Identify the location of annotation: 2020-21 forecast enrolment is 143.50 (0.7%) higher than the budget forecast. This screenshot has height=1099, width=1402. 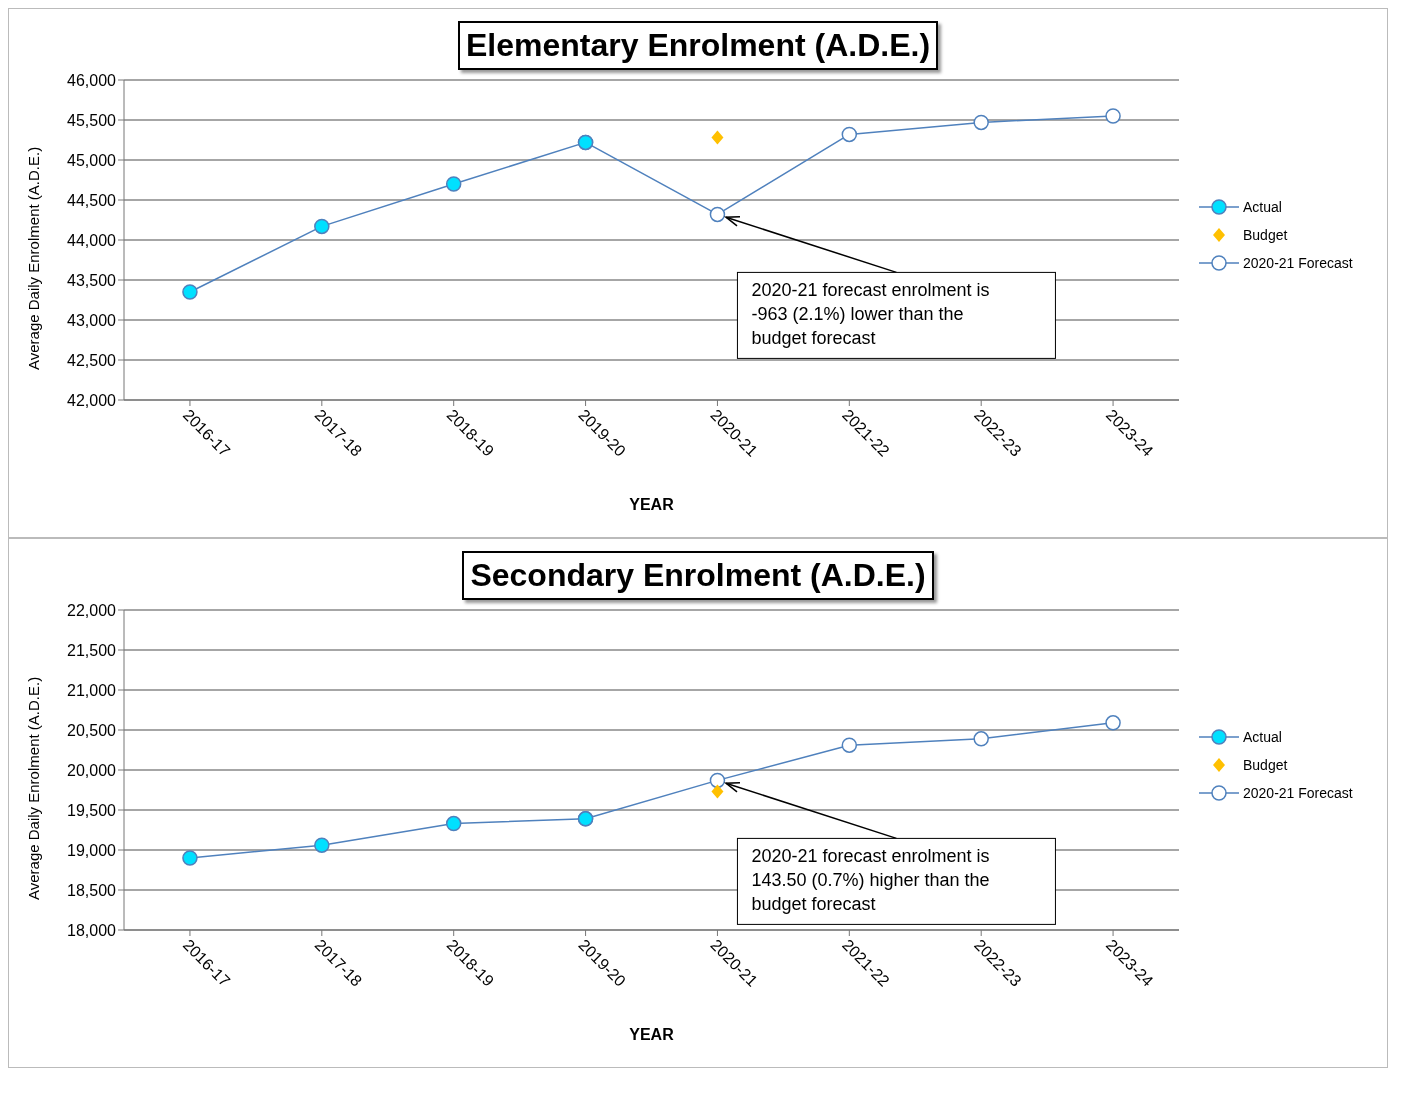
(870, 880).